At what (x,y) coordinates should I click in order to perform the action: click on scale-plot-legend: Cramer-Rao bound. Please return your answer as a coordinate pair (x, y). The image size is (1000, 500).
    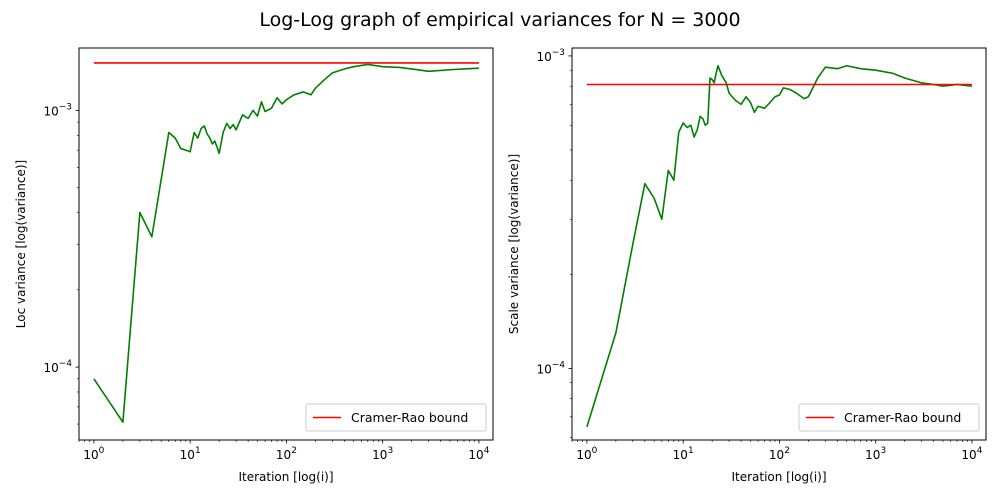
    Looking at the image, I should click on (889, 417).